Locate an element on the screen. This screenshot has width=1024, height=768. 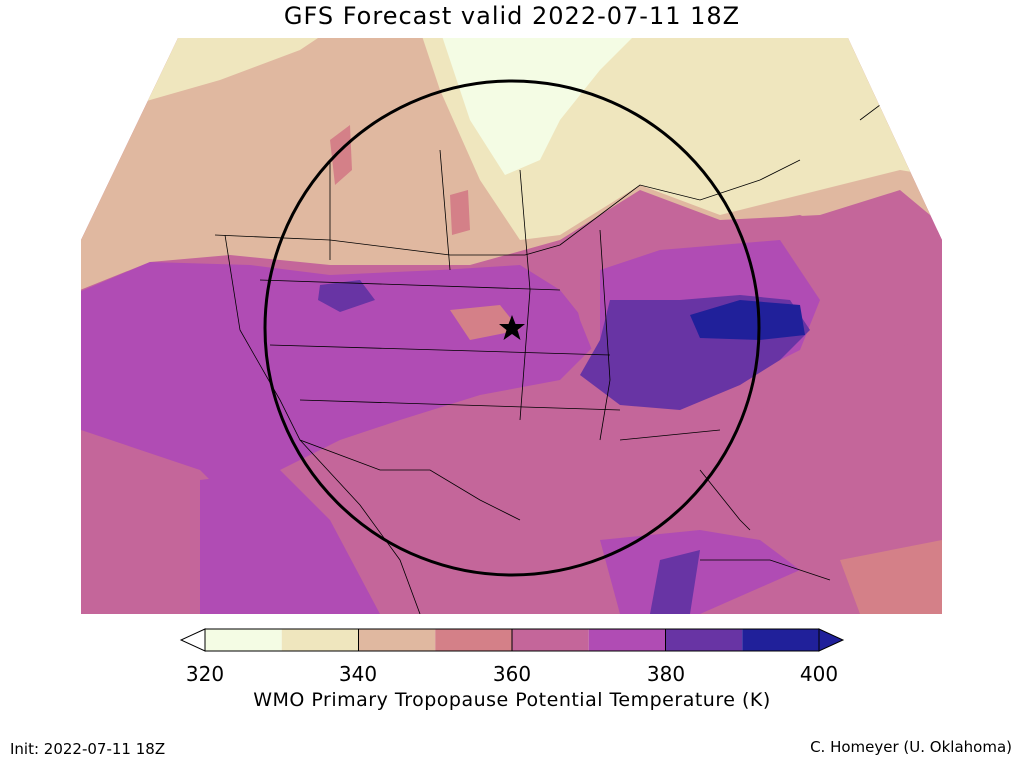
colorbar-over-arrow is located at coordinates (831, 640).